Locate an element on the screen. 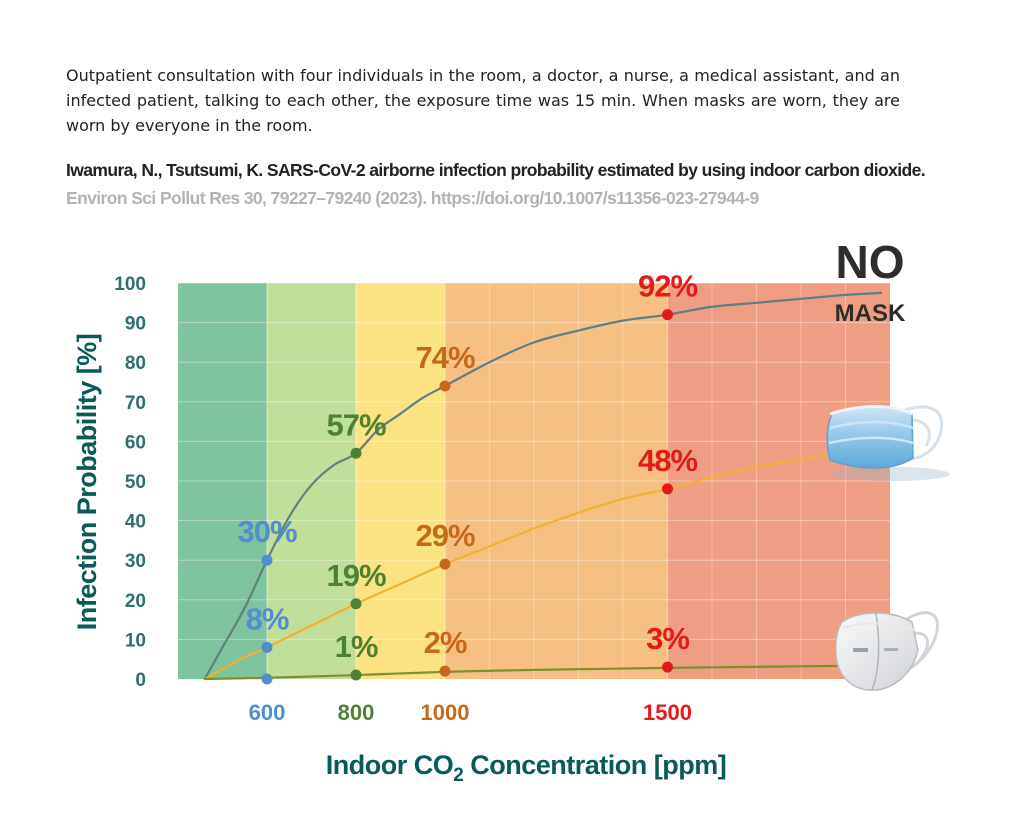 This screenshot has width=1013, height=835. y-tick-label: 50 is located at coordinates (135, 482).